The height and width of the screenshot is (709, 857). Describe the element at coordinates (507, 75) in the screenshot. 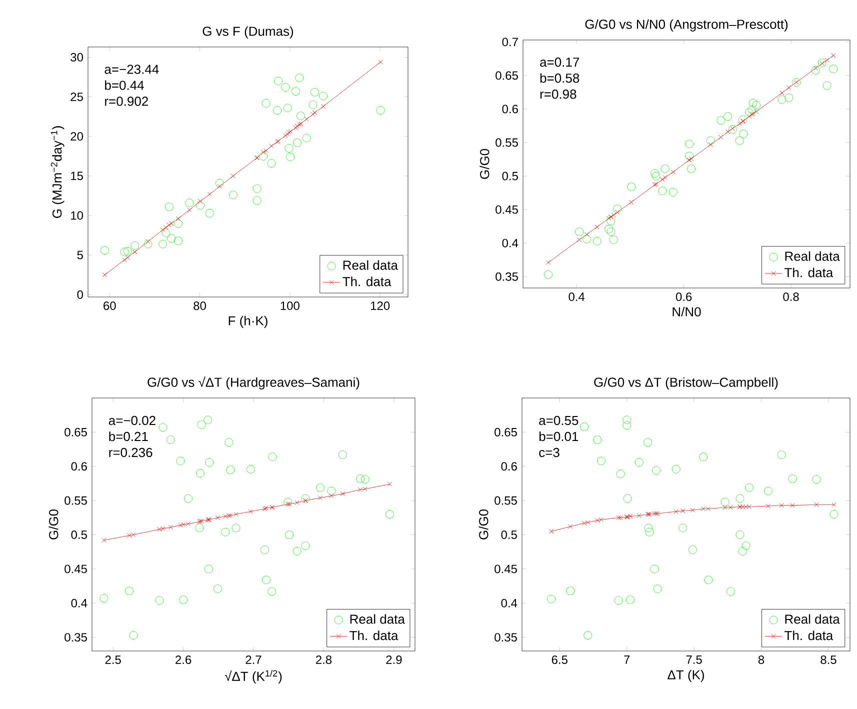

I see `y-tick-label: 0.65` at that location.